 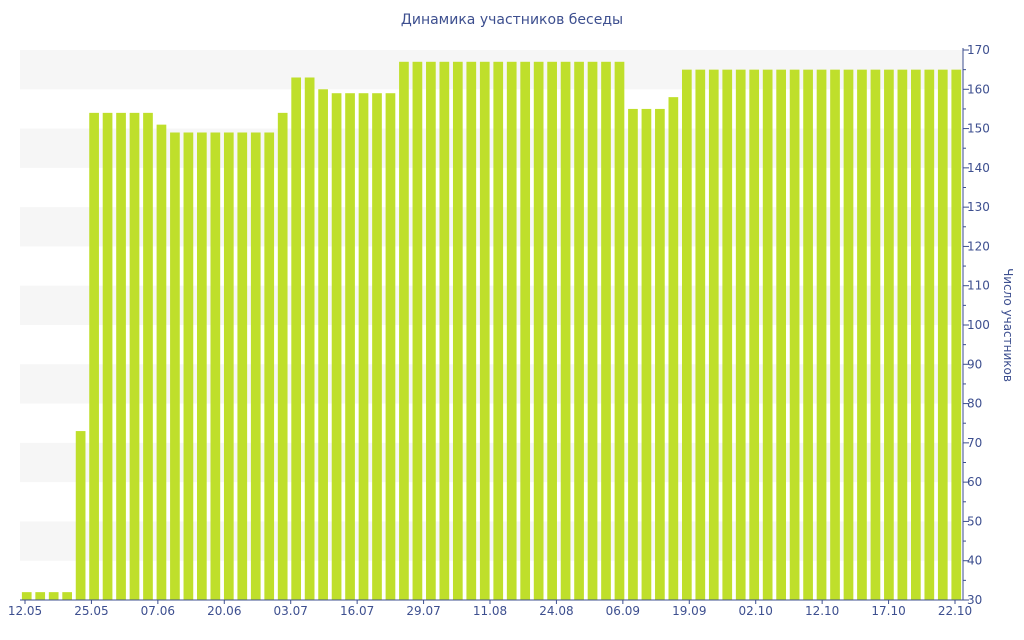 What do you see at coordinates (423, 611) in the screenshot?
I see `x-tick-label: 29.07` at bounding box center [423, 611].